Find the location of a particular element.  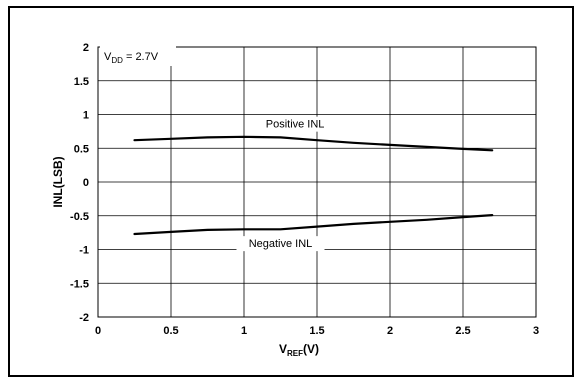

x-axis-label-main: V is located at coordinates (283, 349).